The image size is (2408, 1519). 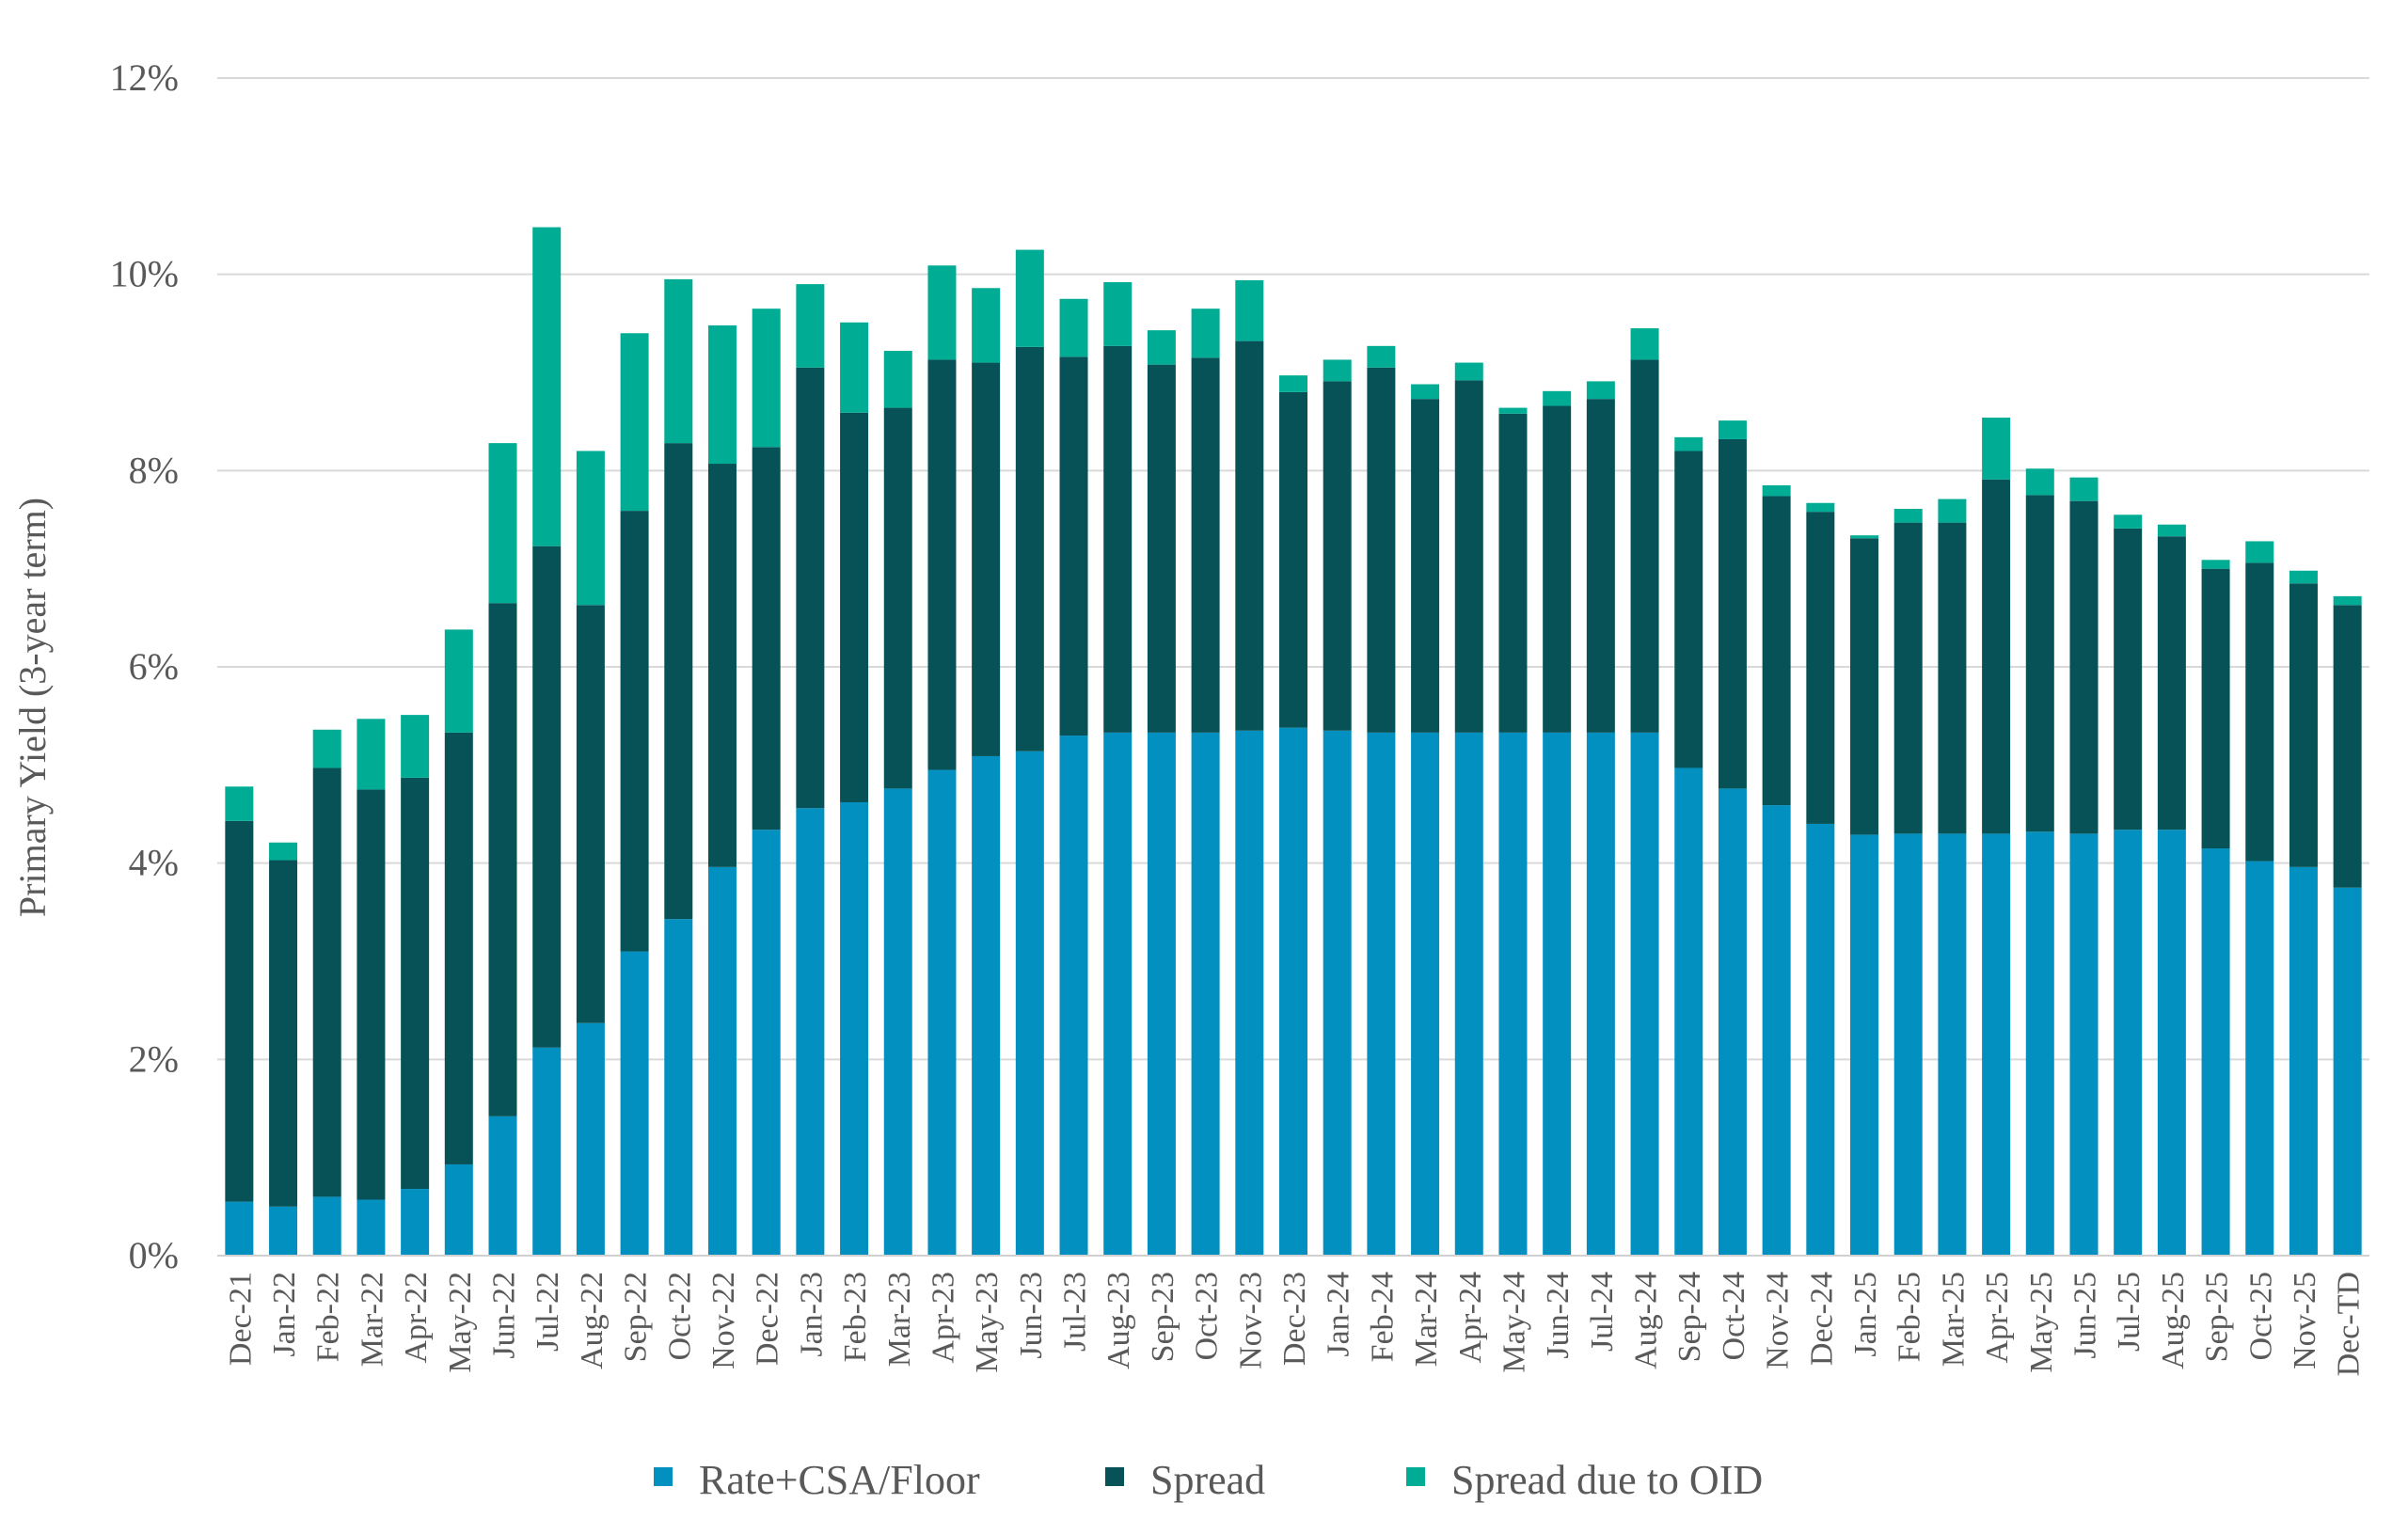 I want to click on y-tick-label: 4%, so click(x=154, y=863).